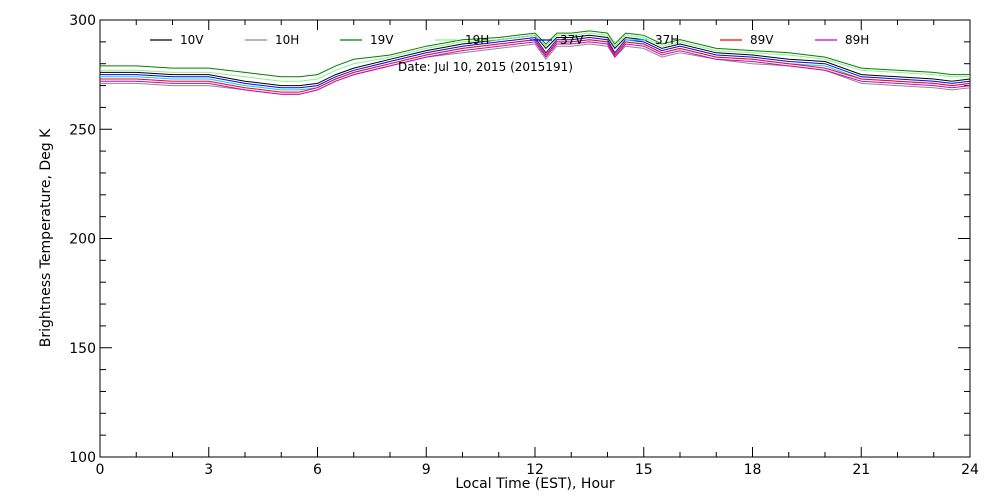 This screenshot has width=1000, height=500. I want to click on x-axis-label: Local Time (EST), Hour, so click(535, 484).